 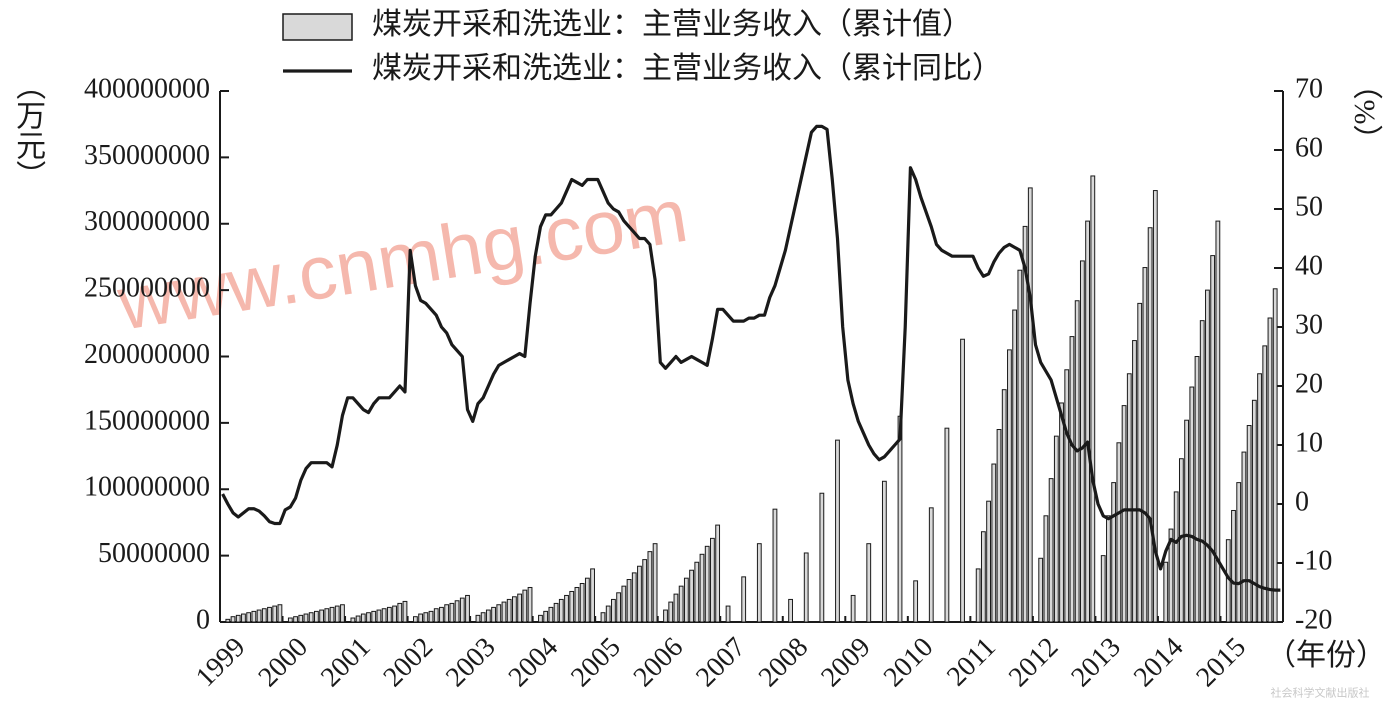 I want to click on y-tick-label: 100000000, so click(x=147, y=487).